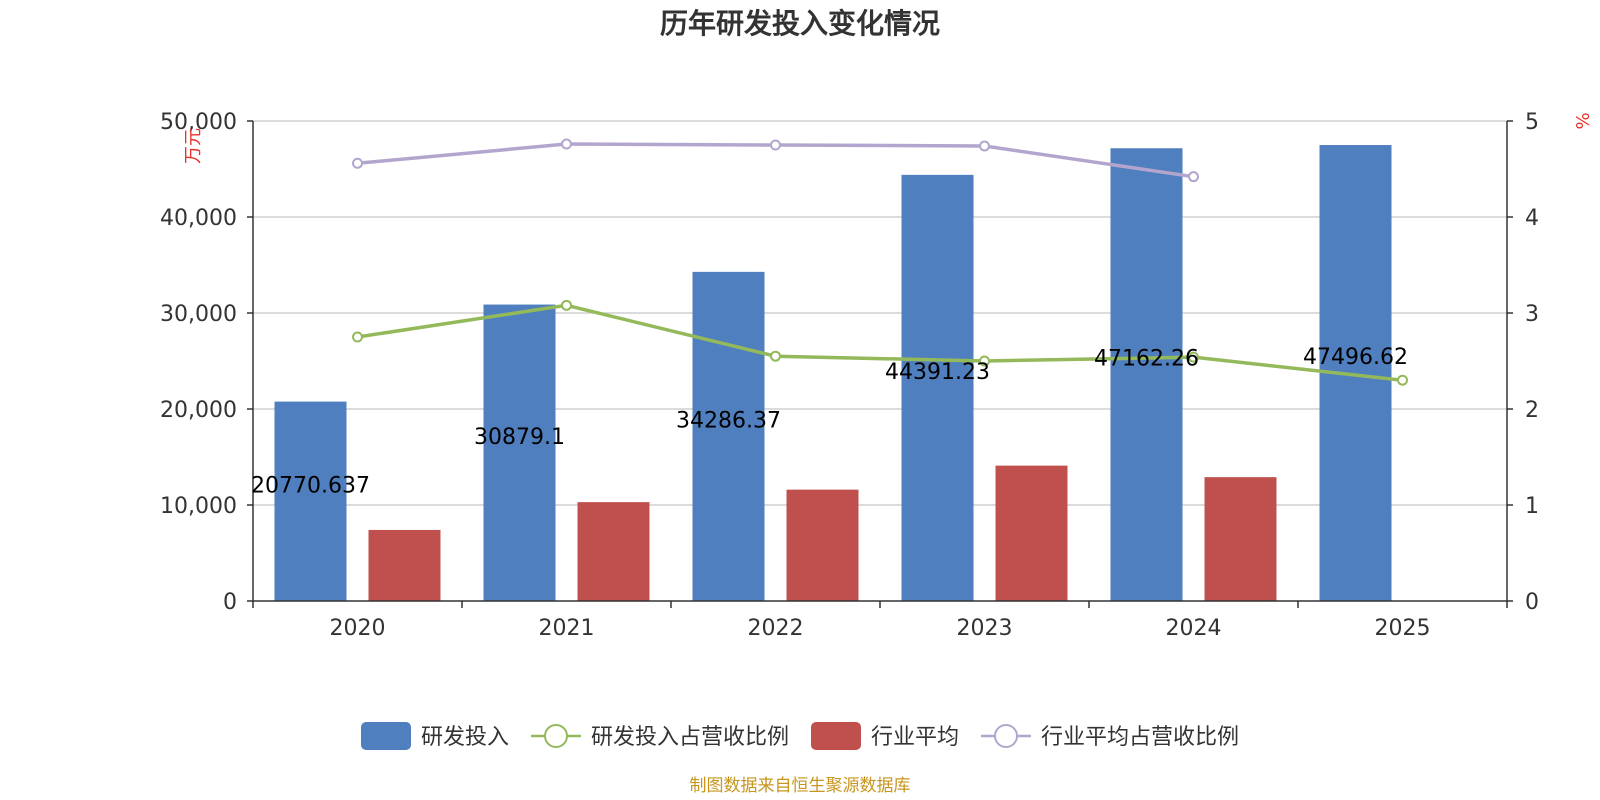 The height and width of the screenshot is (800, 1600). Describe the element at coordinates (1532, 314) in the screenshot. I see `right-tick-label: 3` at that location.